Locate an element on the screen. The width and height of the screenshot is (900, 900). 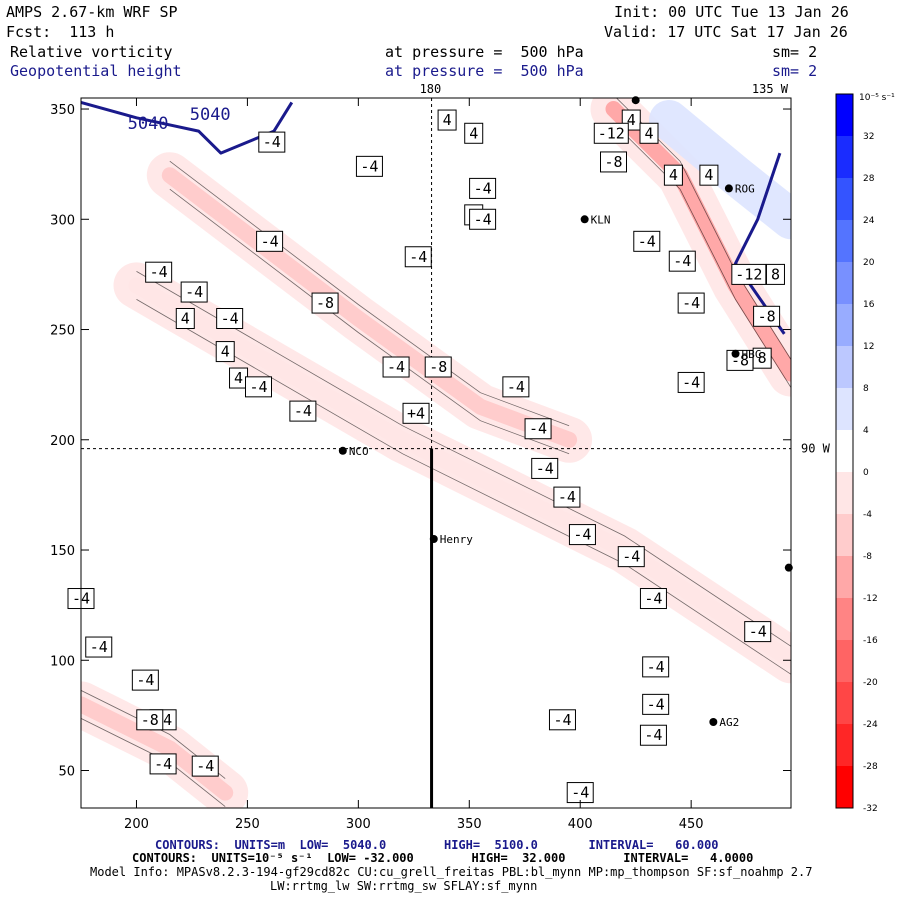
contour-label-text: 8 is located at coordinates (775, 274).